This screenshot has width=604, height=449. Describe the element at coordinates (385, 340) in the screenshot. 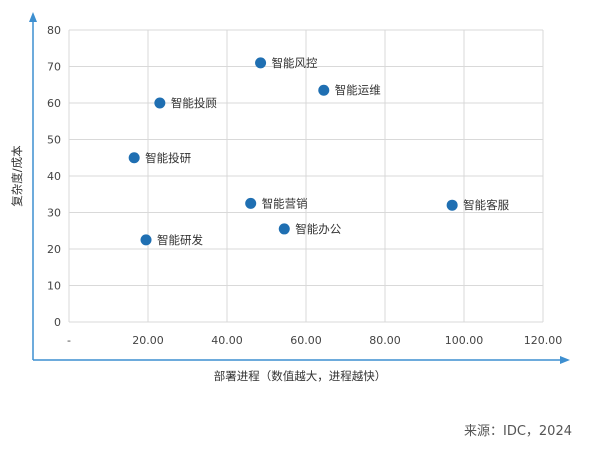

I see `x-tick-label: 80.00` at that location.